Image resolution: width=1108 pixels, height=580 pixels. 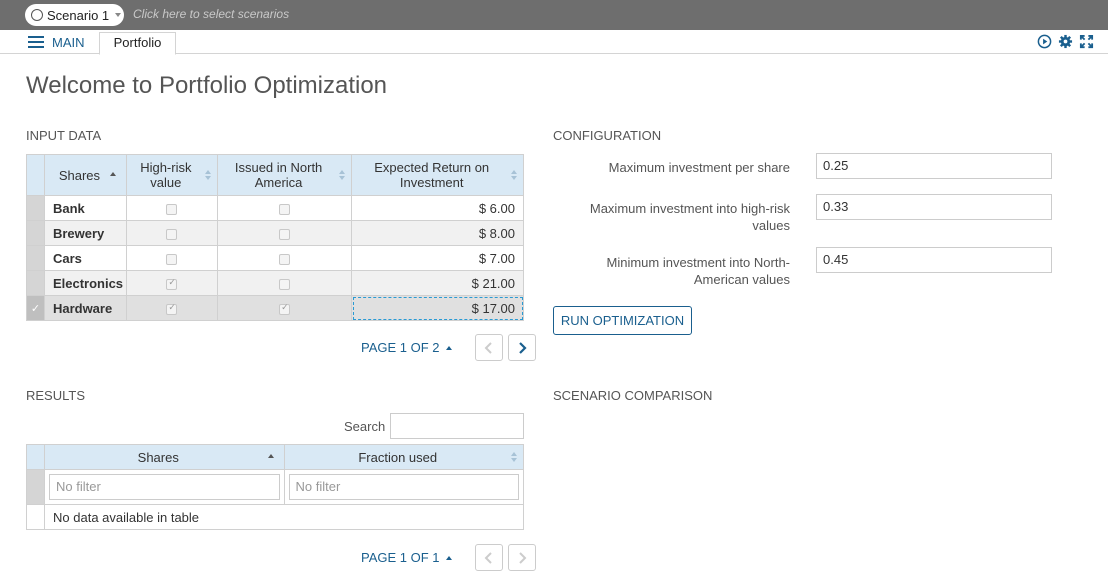 What do you see at coordinates (400, 347) in the screenshot?
I see `page-indicator: PAGE 1 OF 2` at bounding box center [400, 347].